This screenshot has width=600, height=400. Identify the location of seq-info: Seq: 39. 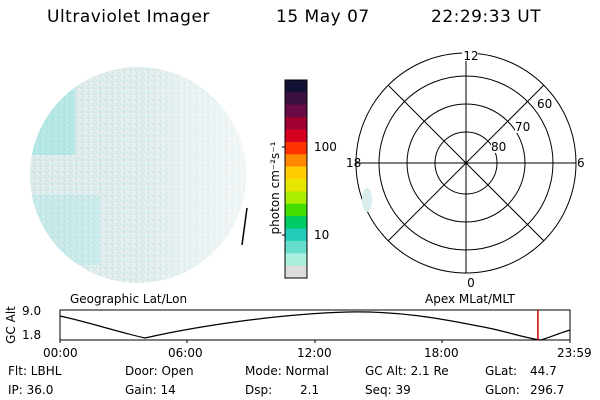
(388, 390).